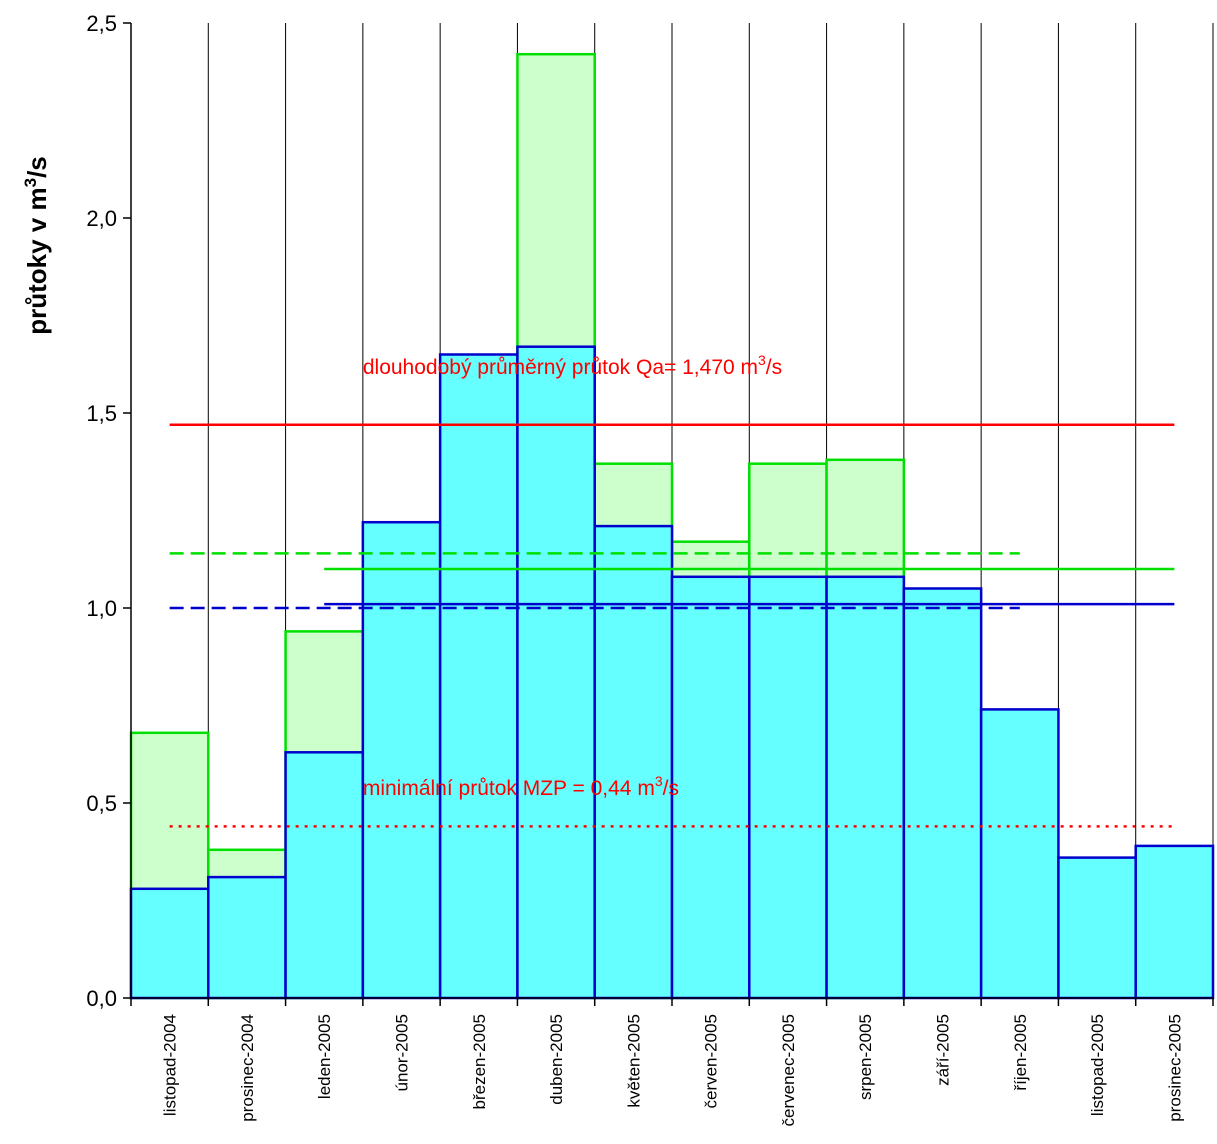  What do you see at coordinates (101, 413) in the screenshot?
I see `y-tick-label: 1,5` at bounding box center [101, 413].